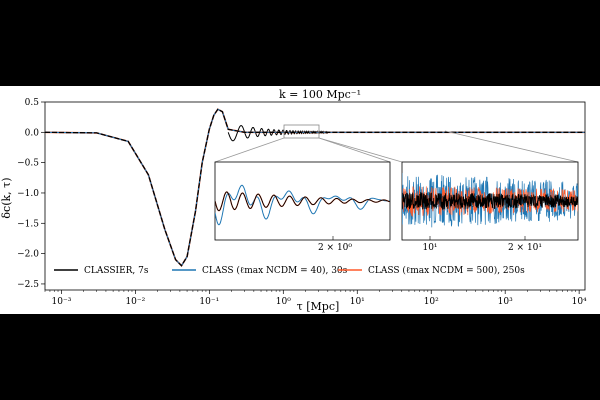 Image resolution: width=600 pixels, height=400 pixels. Describe the element at coordinates (525, 248) in the screenshot. I see `inset-2-tick-label-b: 2 × 10¹` at that location.